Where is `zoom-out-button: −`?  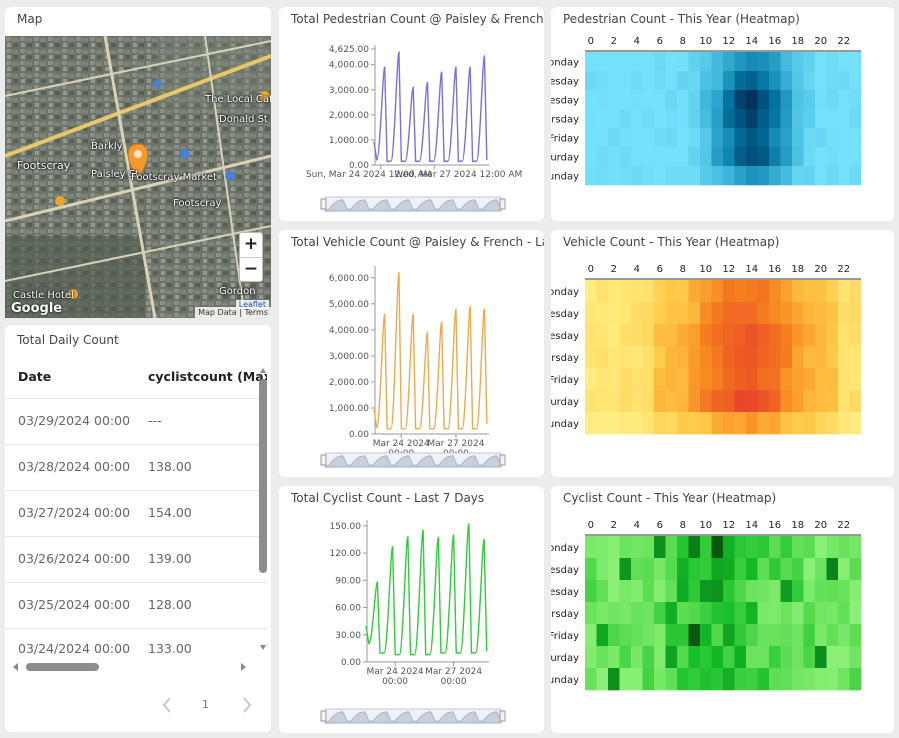
zoom-out-button: − is located at coordinates (251, 269).